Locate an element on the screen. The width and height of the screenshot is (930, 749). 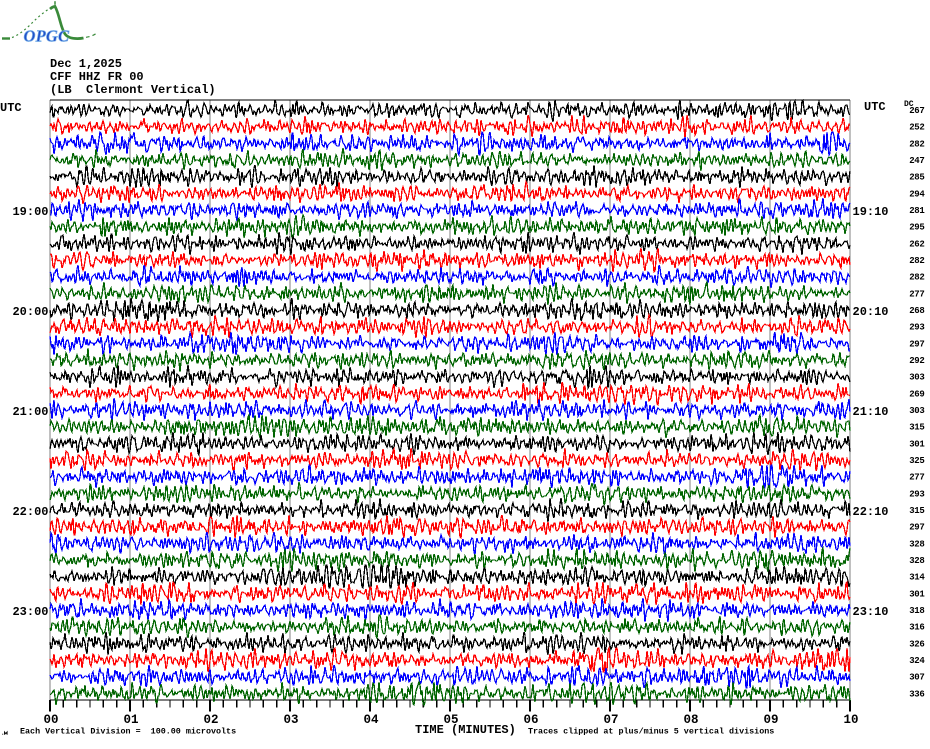
svg-text: 294 is located at coordinates (917, 194).